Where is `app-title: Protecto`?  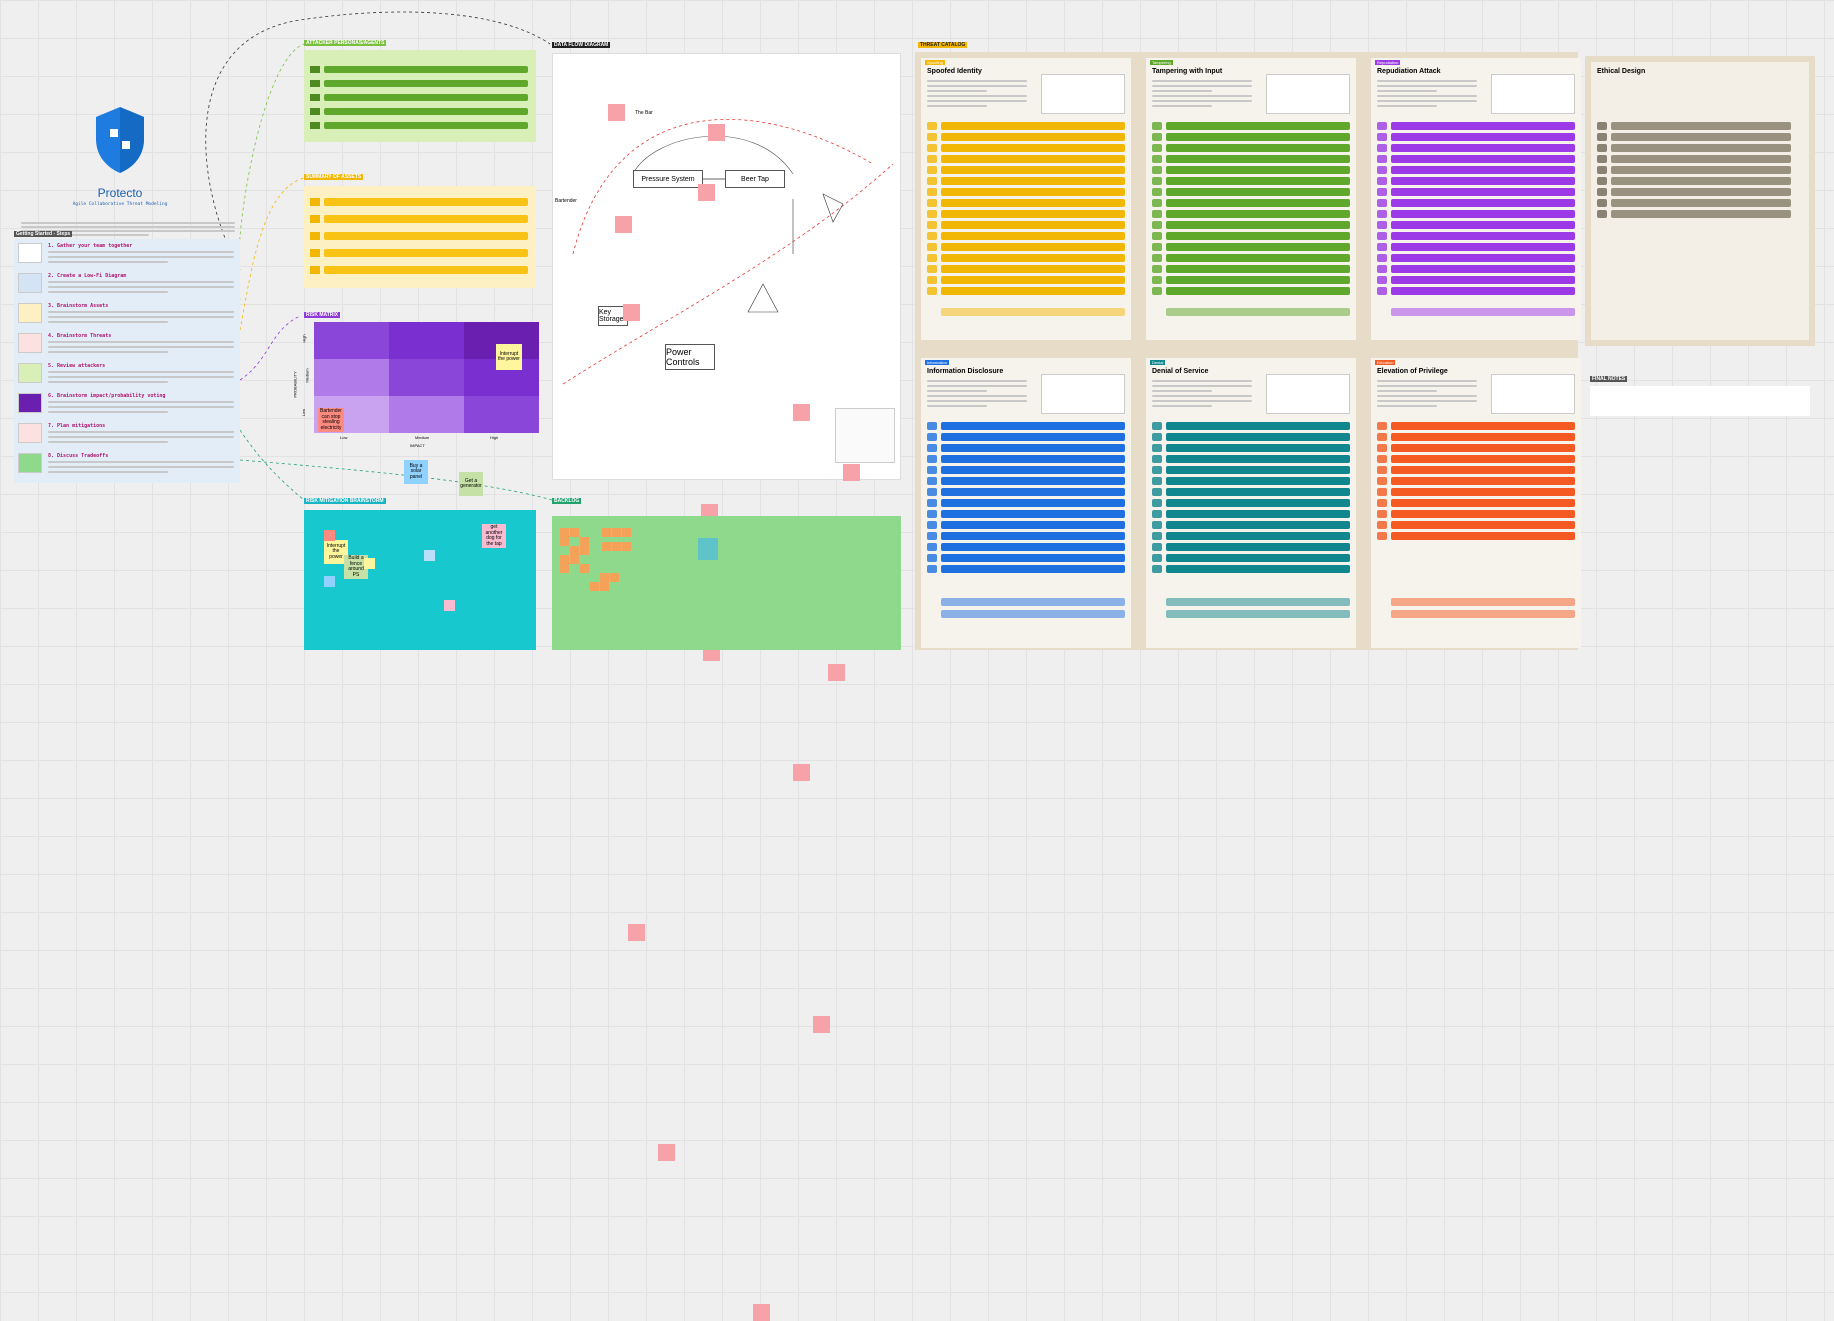 app-title: Protecto is located at coordinates (120, 193).